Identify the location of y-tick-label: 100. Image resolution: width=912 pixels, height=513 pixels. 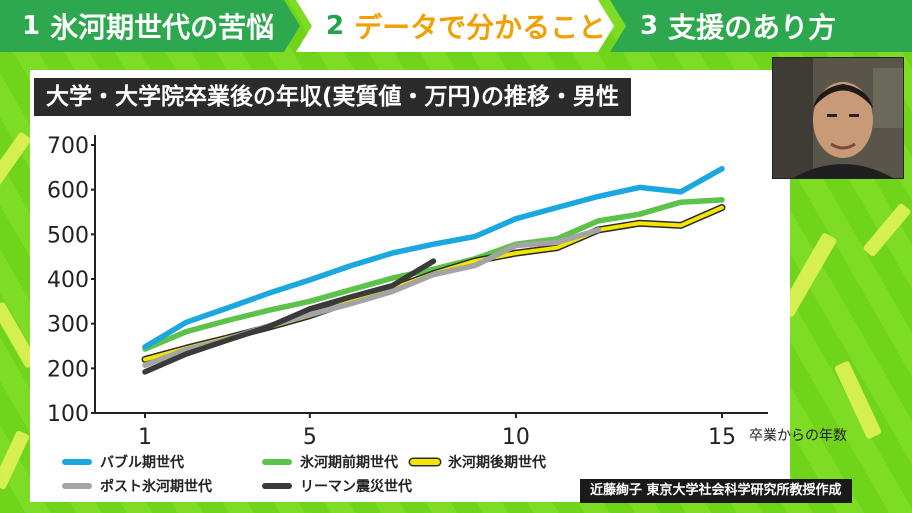
(68, 414).